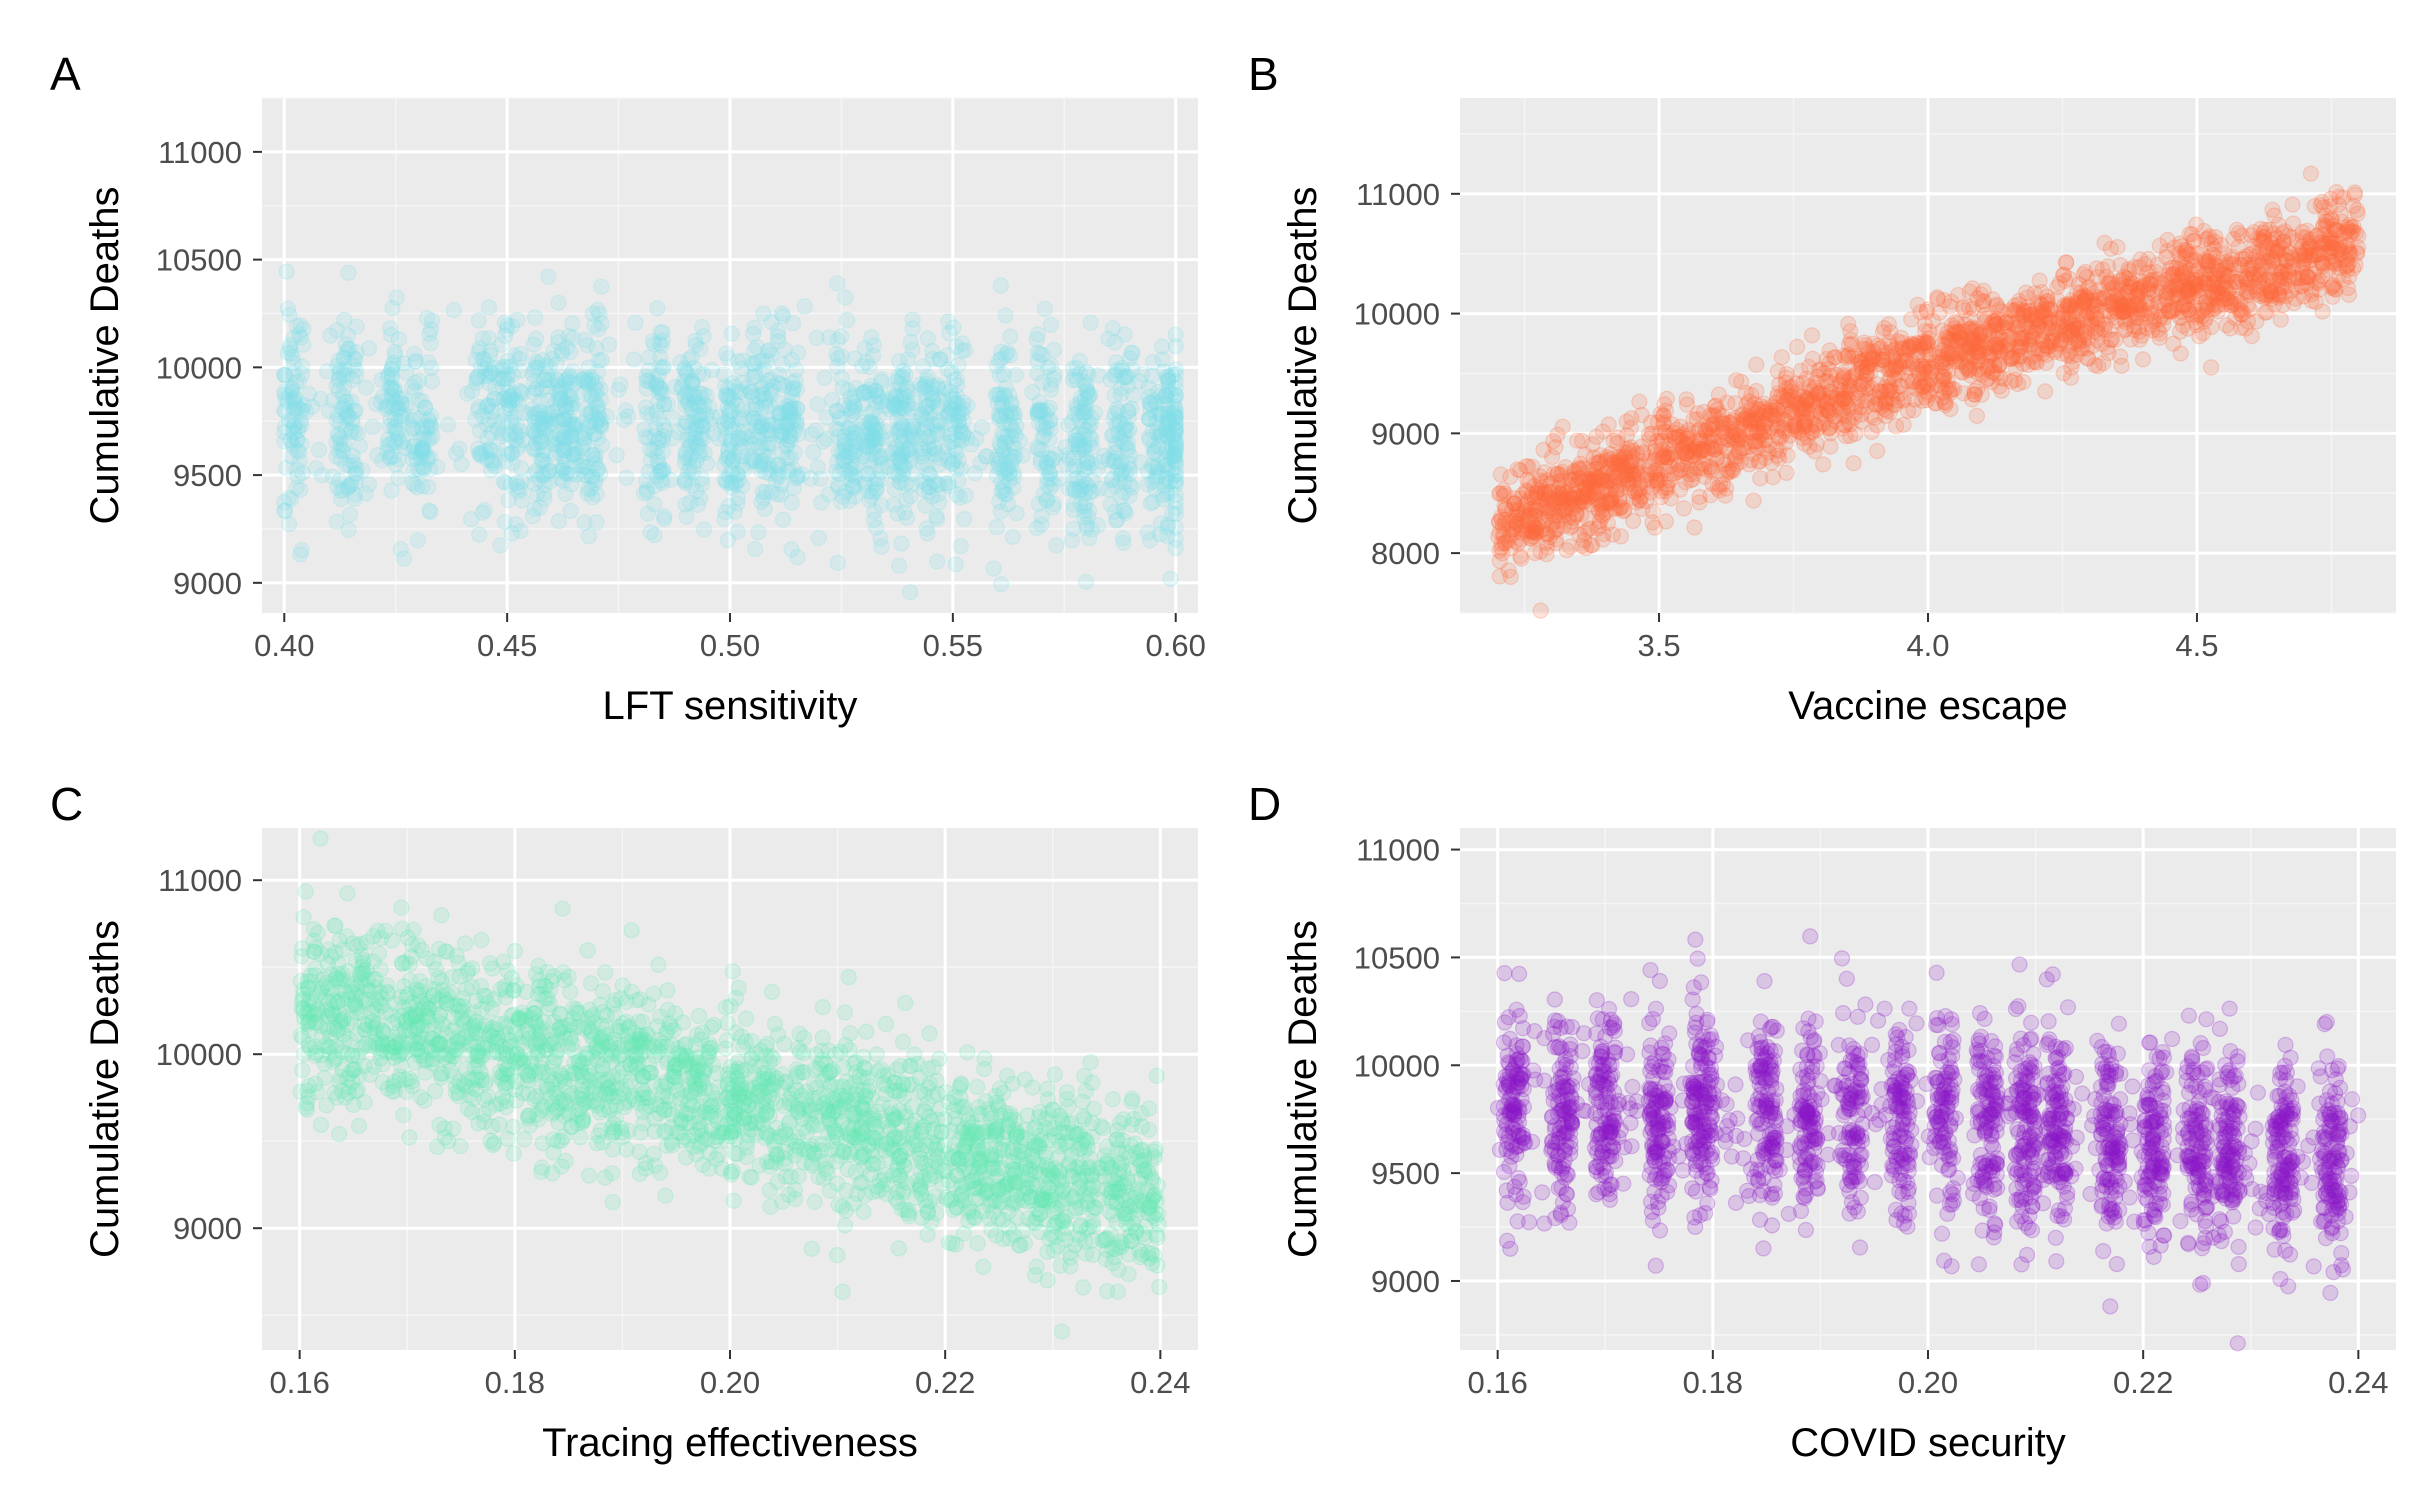  What do you see at coordinates (1927, 706) in the screenshot?
I see `x-axis-title: Vaccine escape` at bounding box center [1927, 706].